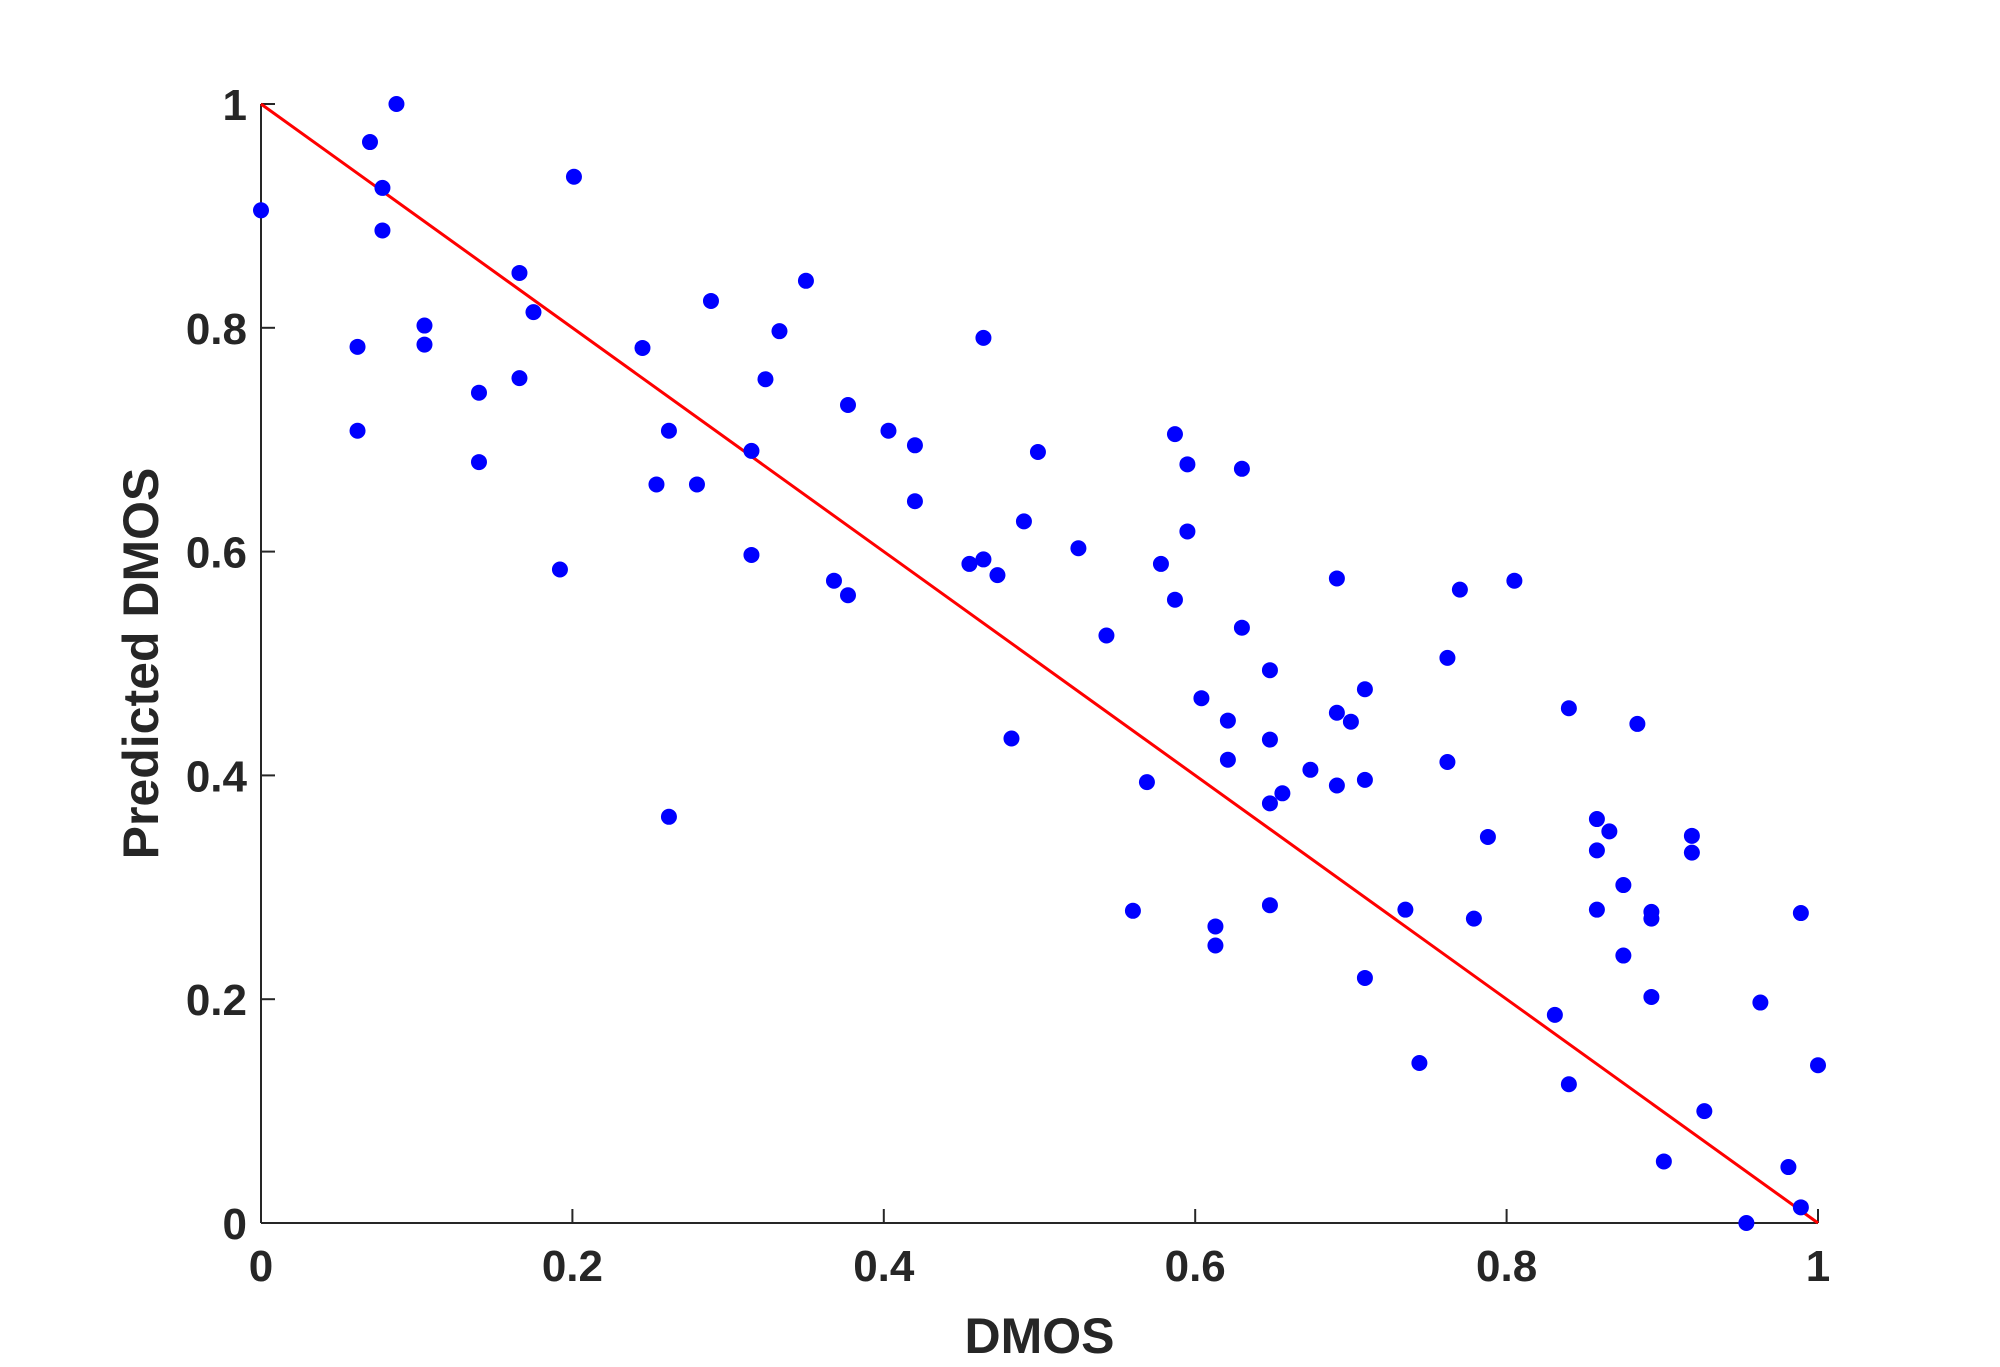 The width and height of the screenshot is (2000, 1367). I want to click on x-tick-label: 0, so click(261, 1266).